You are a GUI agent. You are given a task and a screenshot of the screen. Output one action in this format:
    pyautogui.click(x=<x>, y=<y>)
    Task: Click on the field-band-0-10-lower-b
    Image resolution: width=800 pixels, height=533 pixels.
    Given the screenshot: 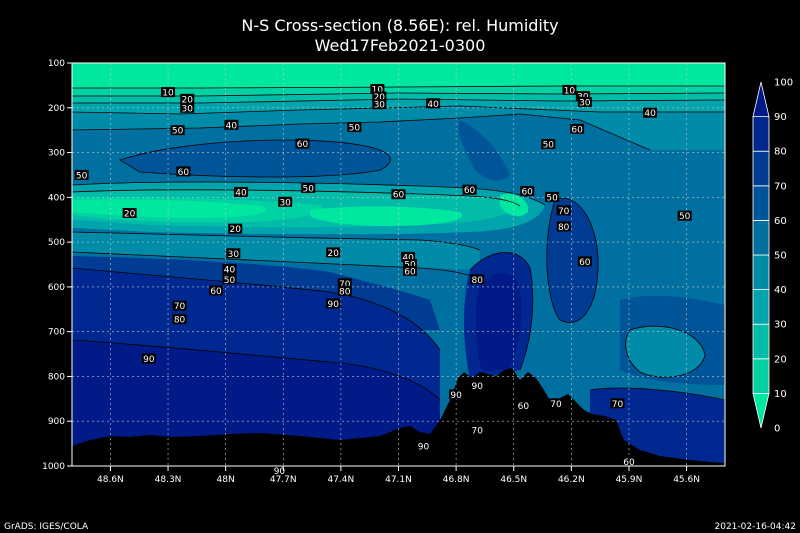 What is the action you would take?
    pyautogui.click(x=386, y=216)
    